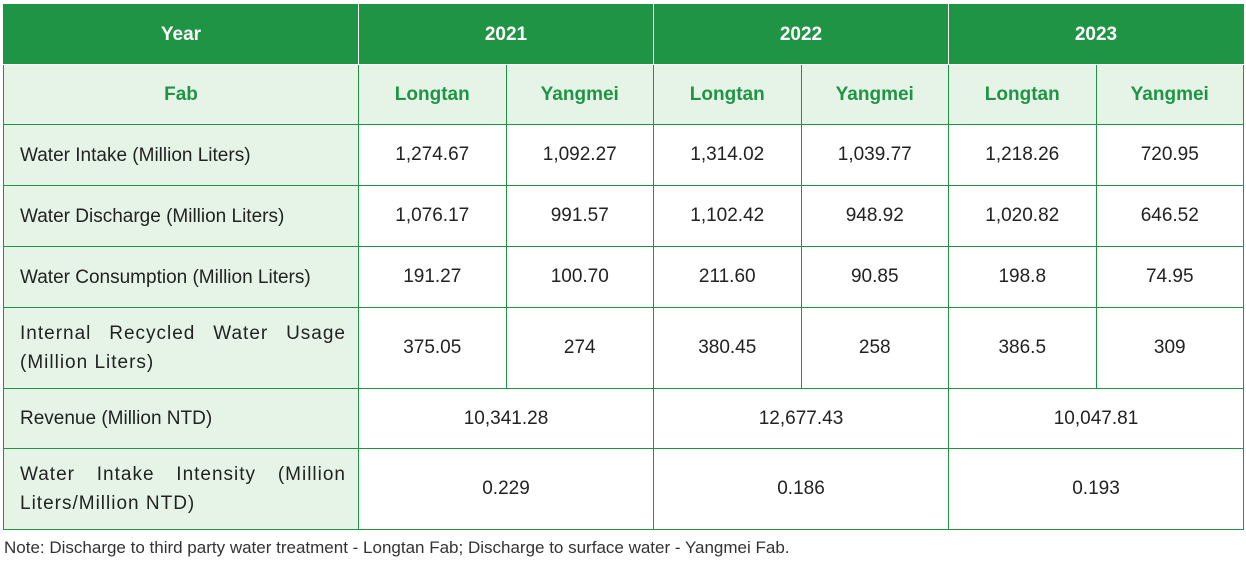 Image resolution: width=1246 pixels, height=565 pixels. I want to click on year-header-row: Year 2021 2022 2023, so click(623, 34).